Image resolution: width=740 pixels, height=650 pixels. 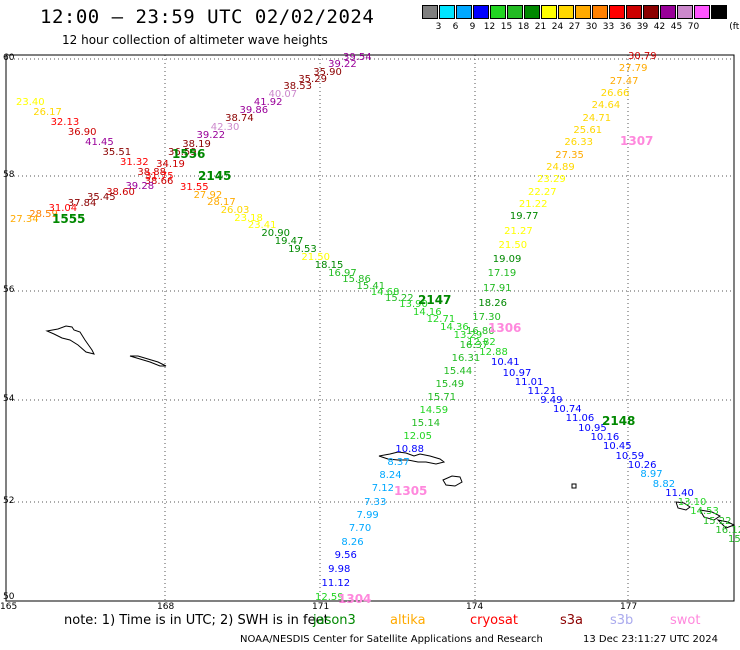 What do you see at coordinates (334, 620) in the screenshot?
I see `legend-jason3: jason3` at bounding box center [334, 620].